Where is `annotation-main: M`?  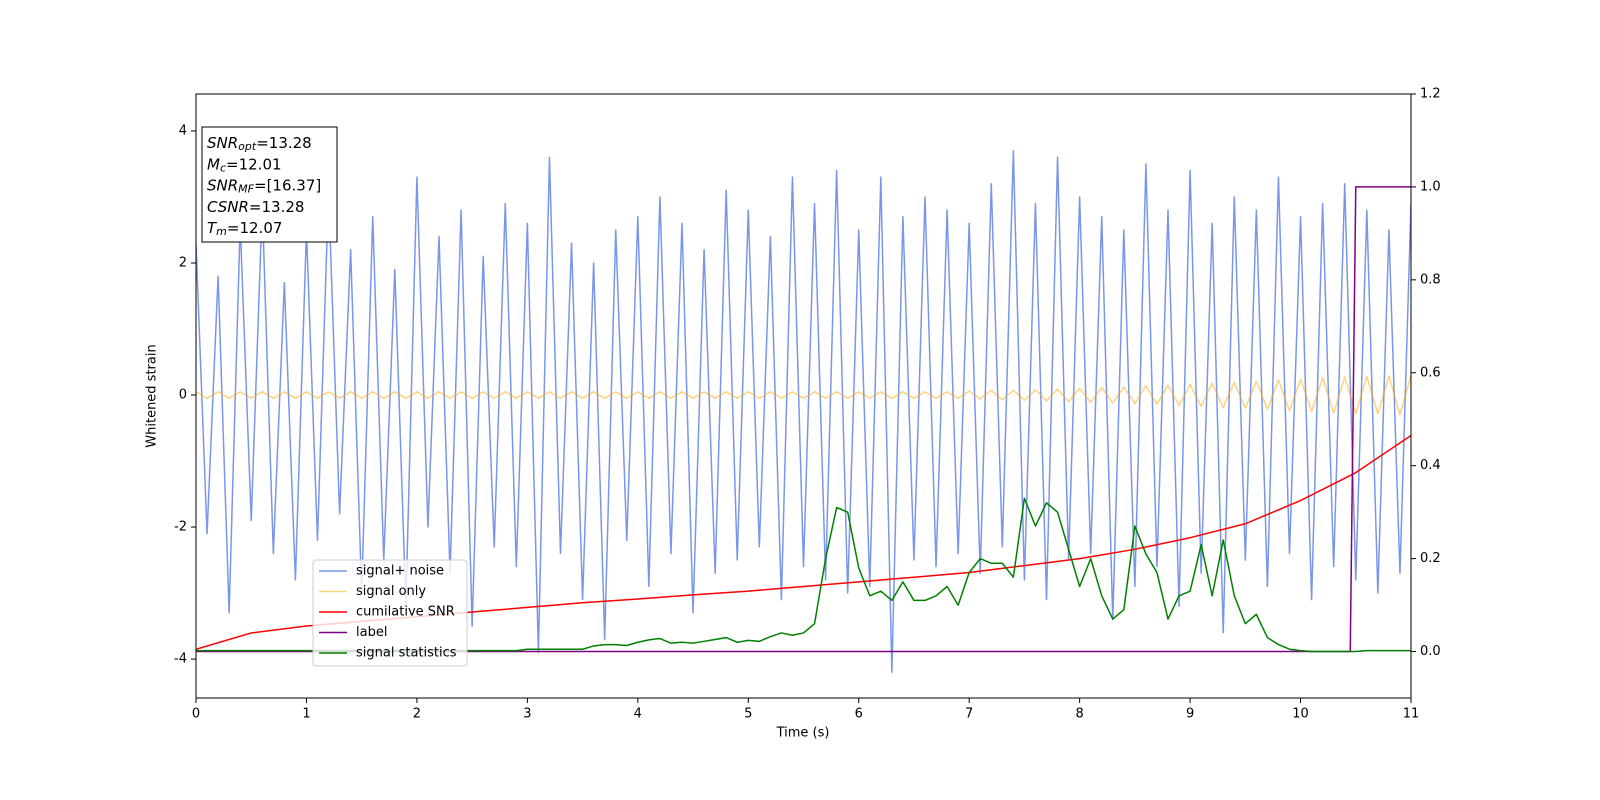
annotation-main: M is located at coordinates (213, 164).